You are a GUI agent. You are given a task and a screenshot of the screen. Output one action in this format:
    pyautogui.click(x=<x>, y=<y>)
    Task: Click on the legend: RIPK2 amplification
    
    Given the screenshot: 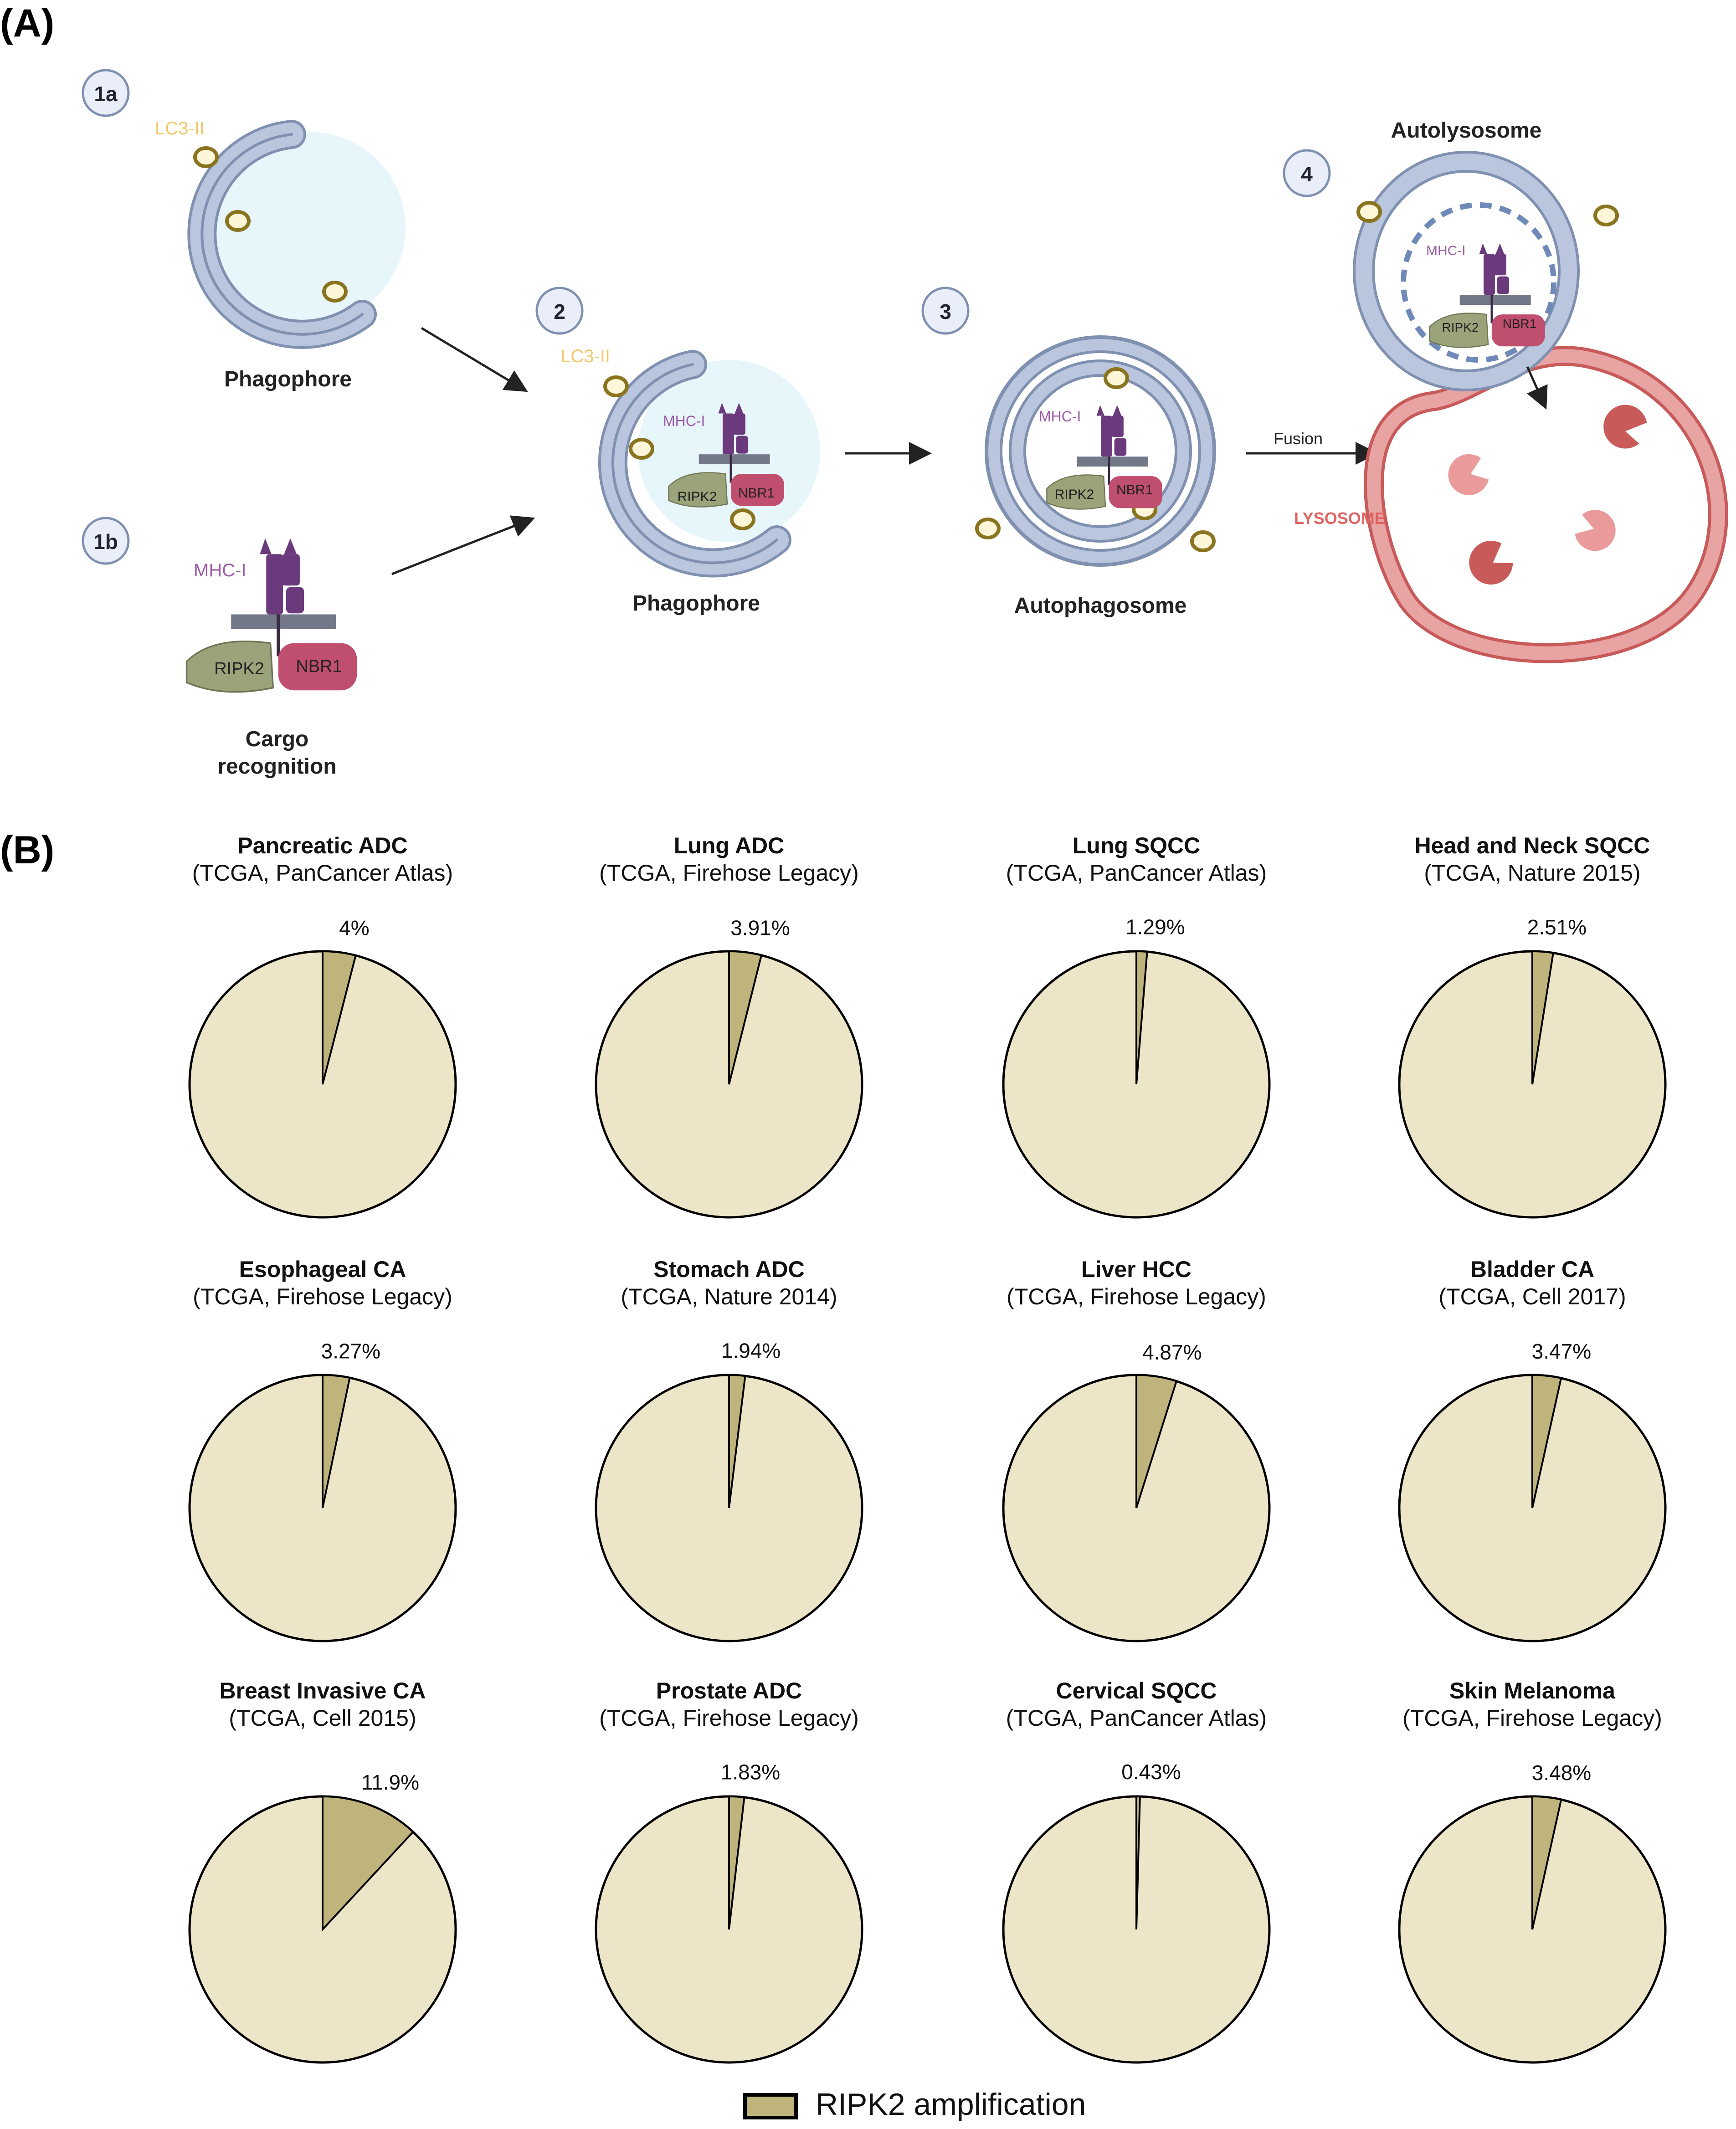 What is the action you would take?
    pyautogui.click(x=914, y=2104)
    